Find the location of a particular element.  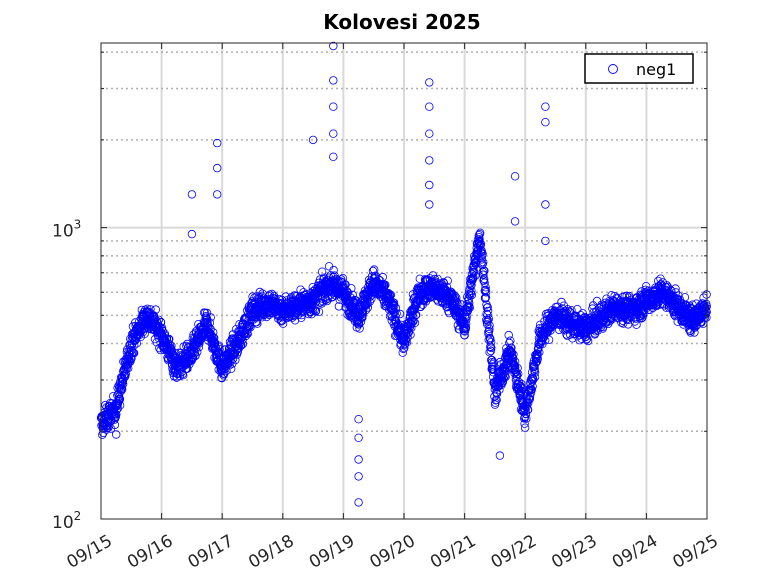

y-tick-label: 10² is located at coordinates (66, 521).